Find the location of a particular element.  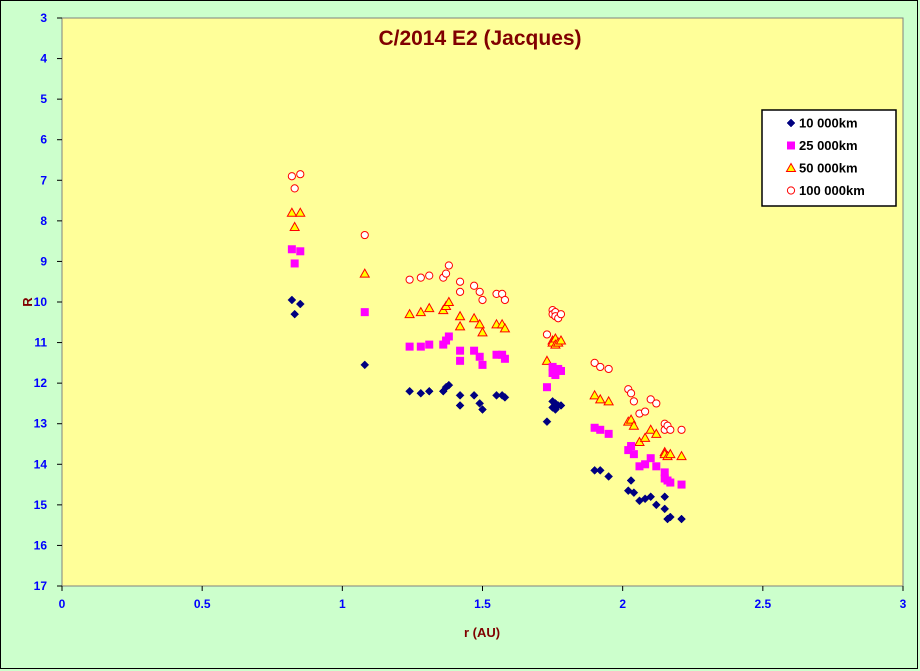

y-tick-label: 12 is located at coordinates (41, 383).